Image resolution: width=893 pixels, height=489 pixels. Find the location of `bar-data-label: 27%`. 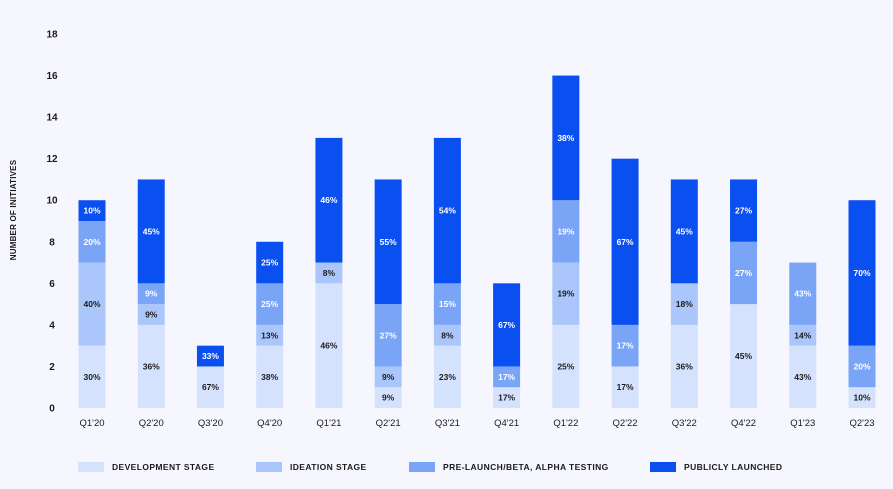

bar-data-label: 27% is located at coordinates (388, 335).